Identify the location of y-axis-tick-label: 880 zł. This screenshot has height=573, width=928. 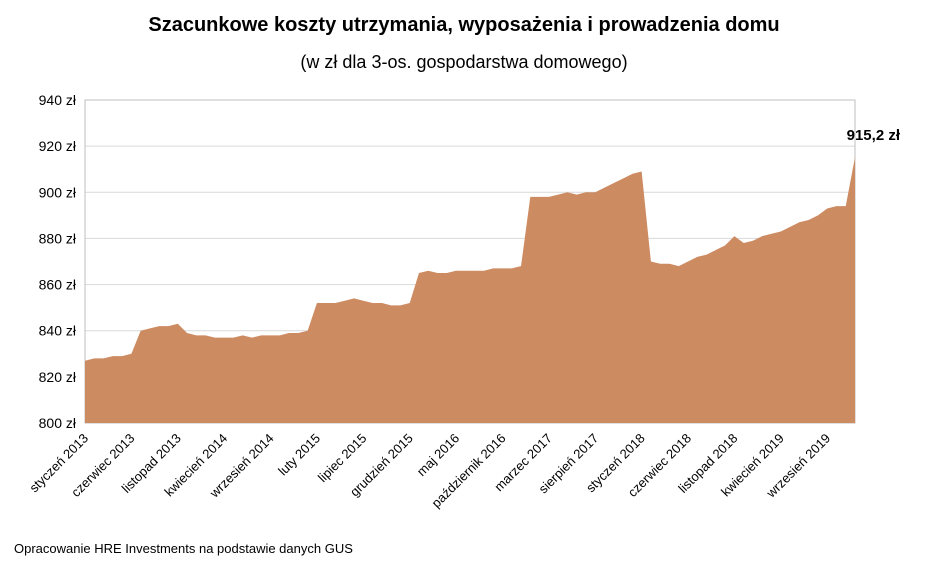
(58, 238).